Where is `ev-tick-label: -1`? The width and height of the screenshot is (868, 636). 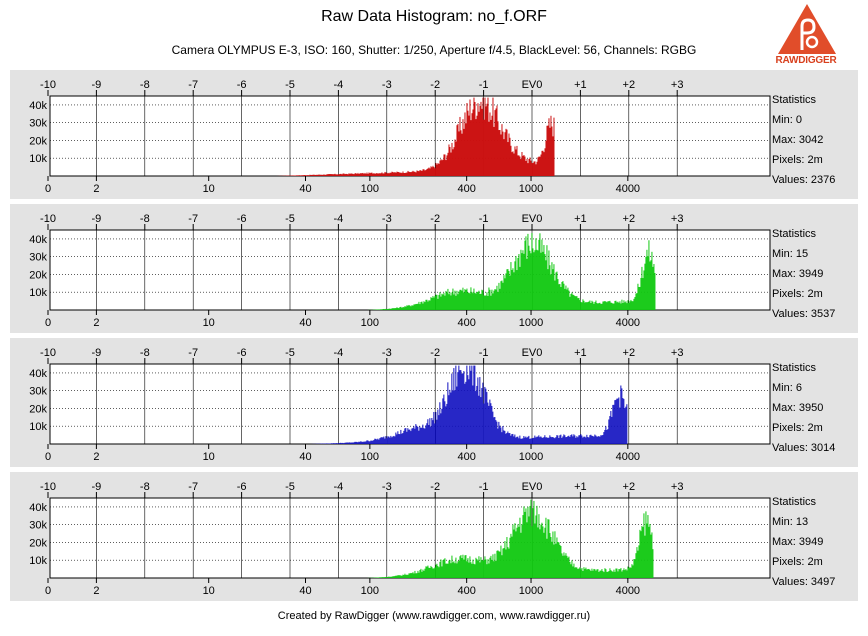 ev-tick-label: -1 is located at coordinates (484, 353).